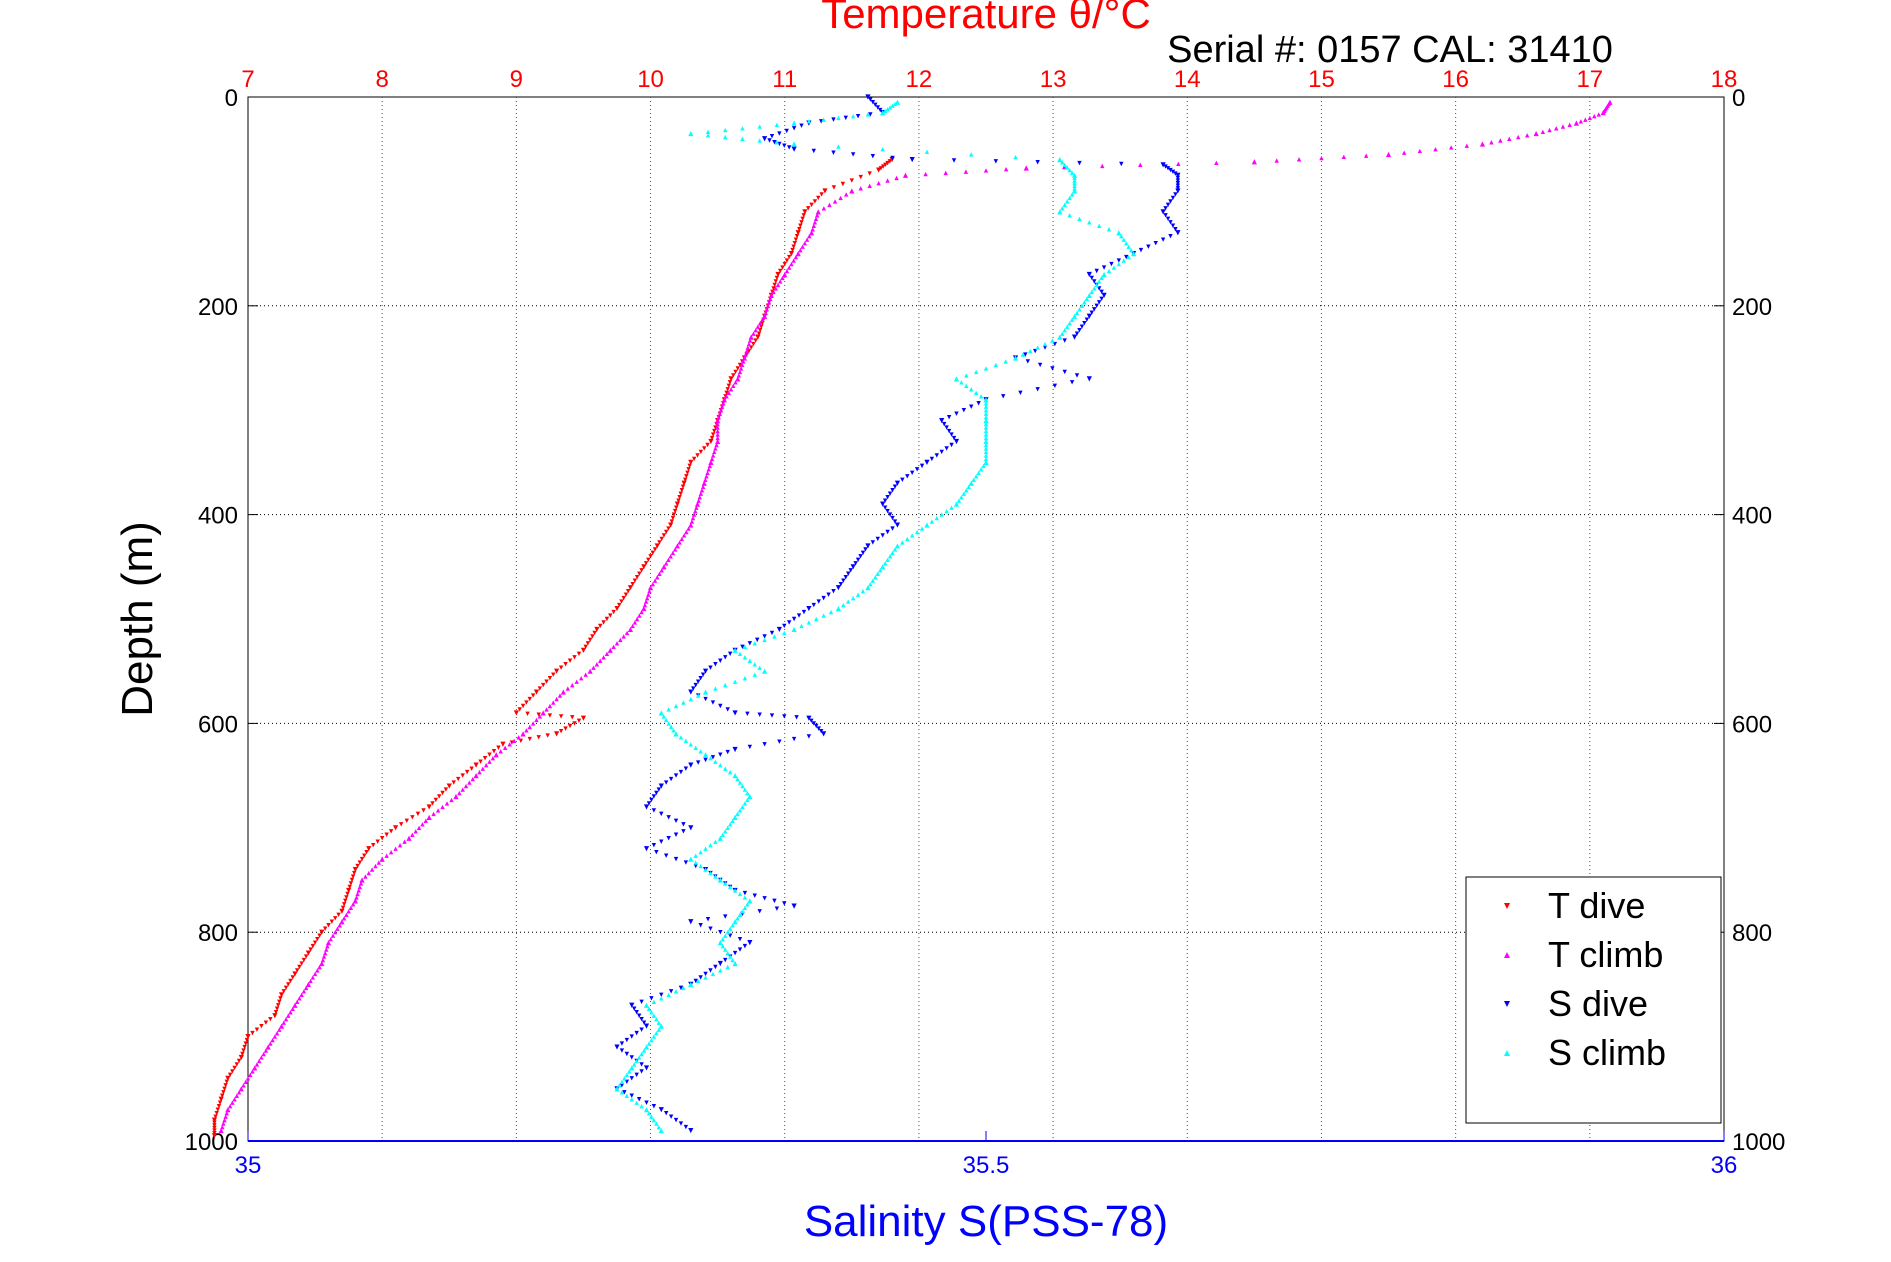  I want to click on legend-label: S dive, so click(1598, 1003).